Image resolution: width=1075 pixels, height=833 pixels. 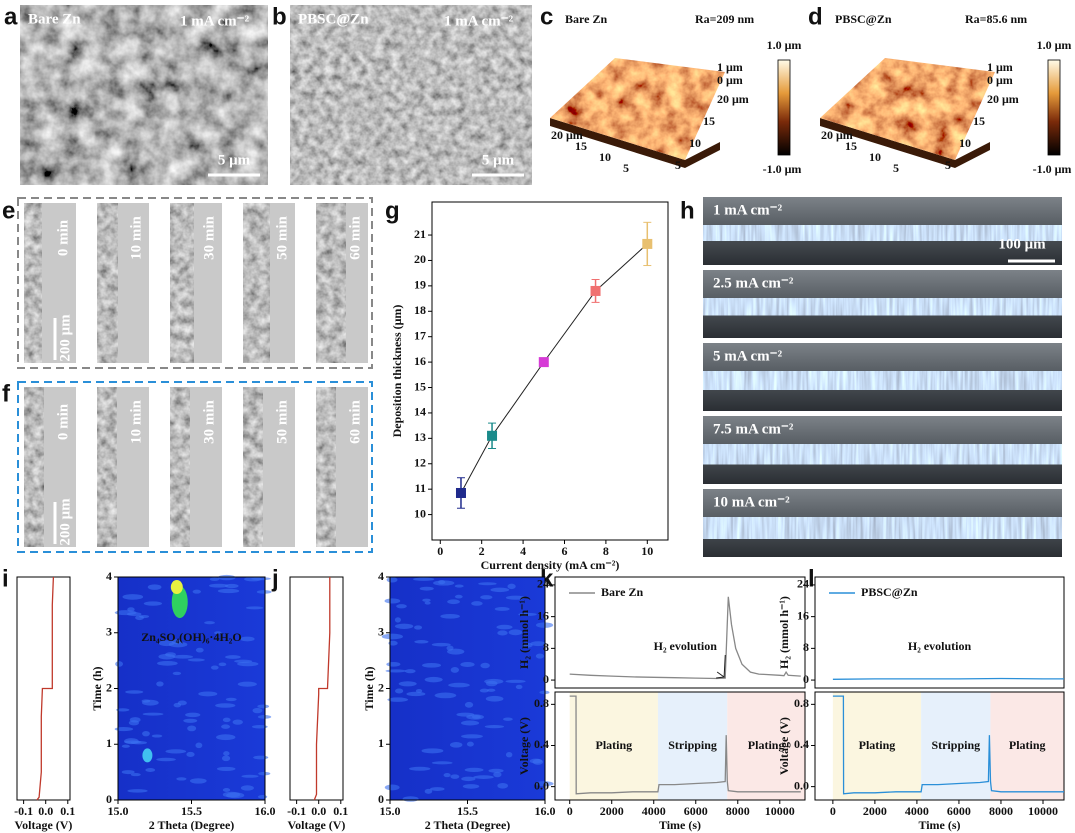 What do you see at coordinates (482, 551) in the screenshot?
I see `x-tick-label: 2` at bounding box center [482, 551].